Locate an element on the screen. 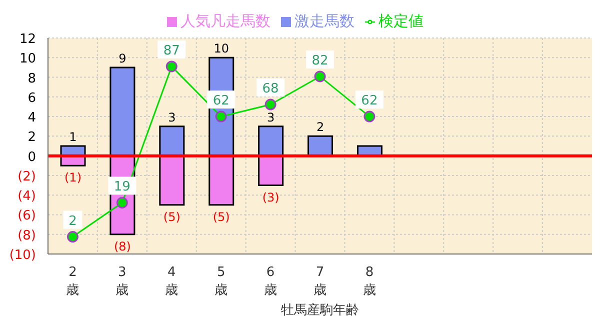  y-tick-label: 10 is located at coordinates (27, 59).